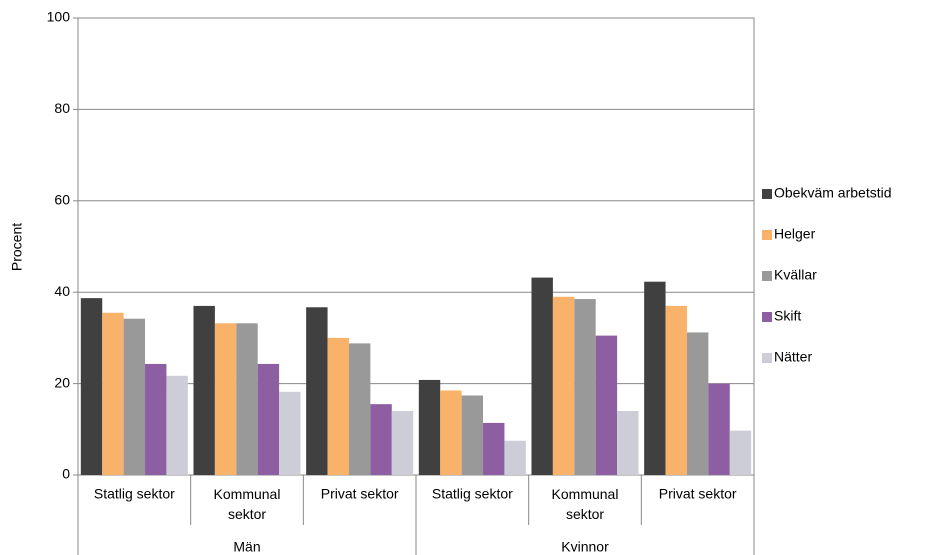 Image resolution: width=926 pixels, height=555 pixels. I want to click on legend-label: Kvällar, so click(795, 275).